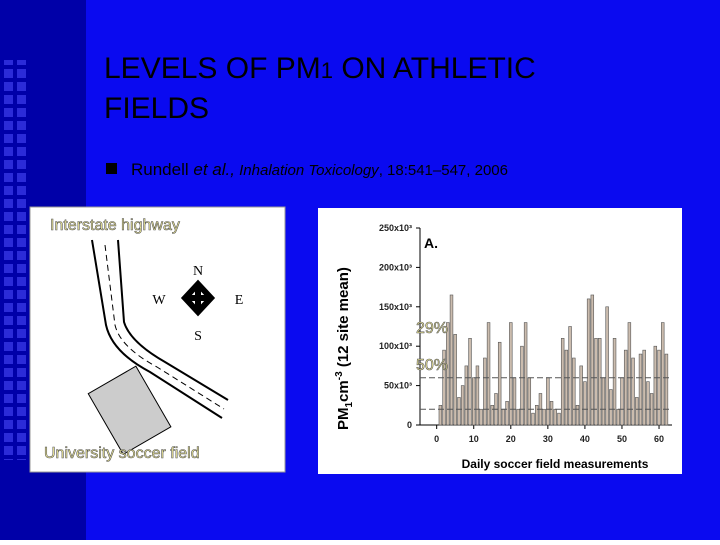 This screenshot has width=720, height=545. Describe the element at coordinates (395, 307) in the screenshot. I see `y-tick-label: 150x10³` at that location.